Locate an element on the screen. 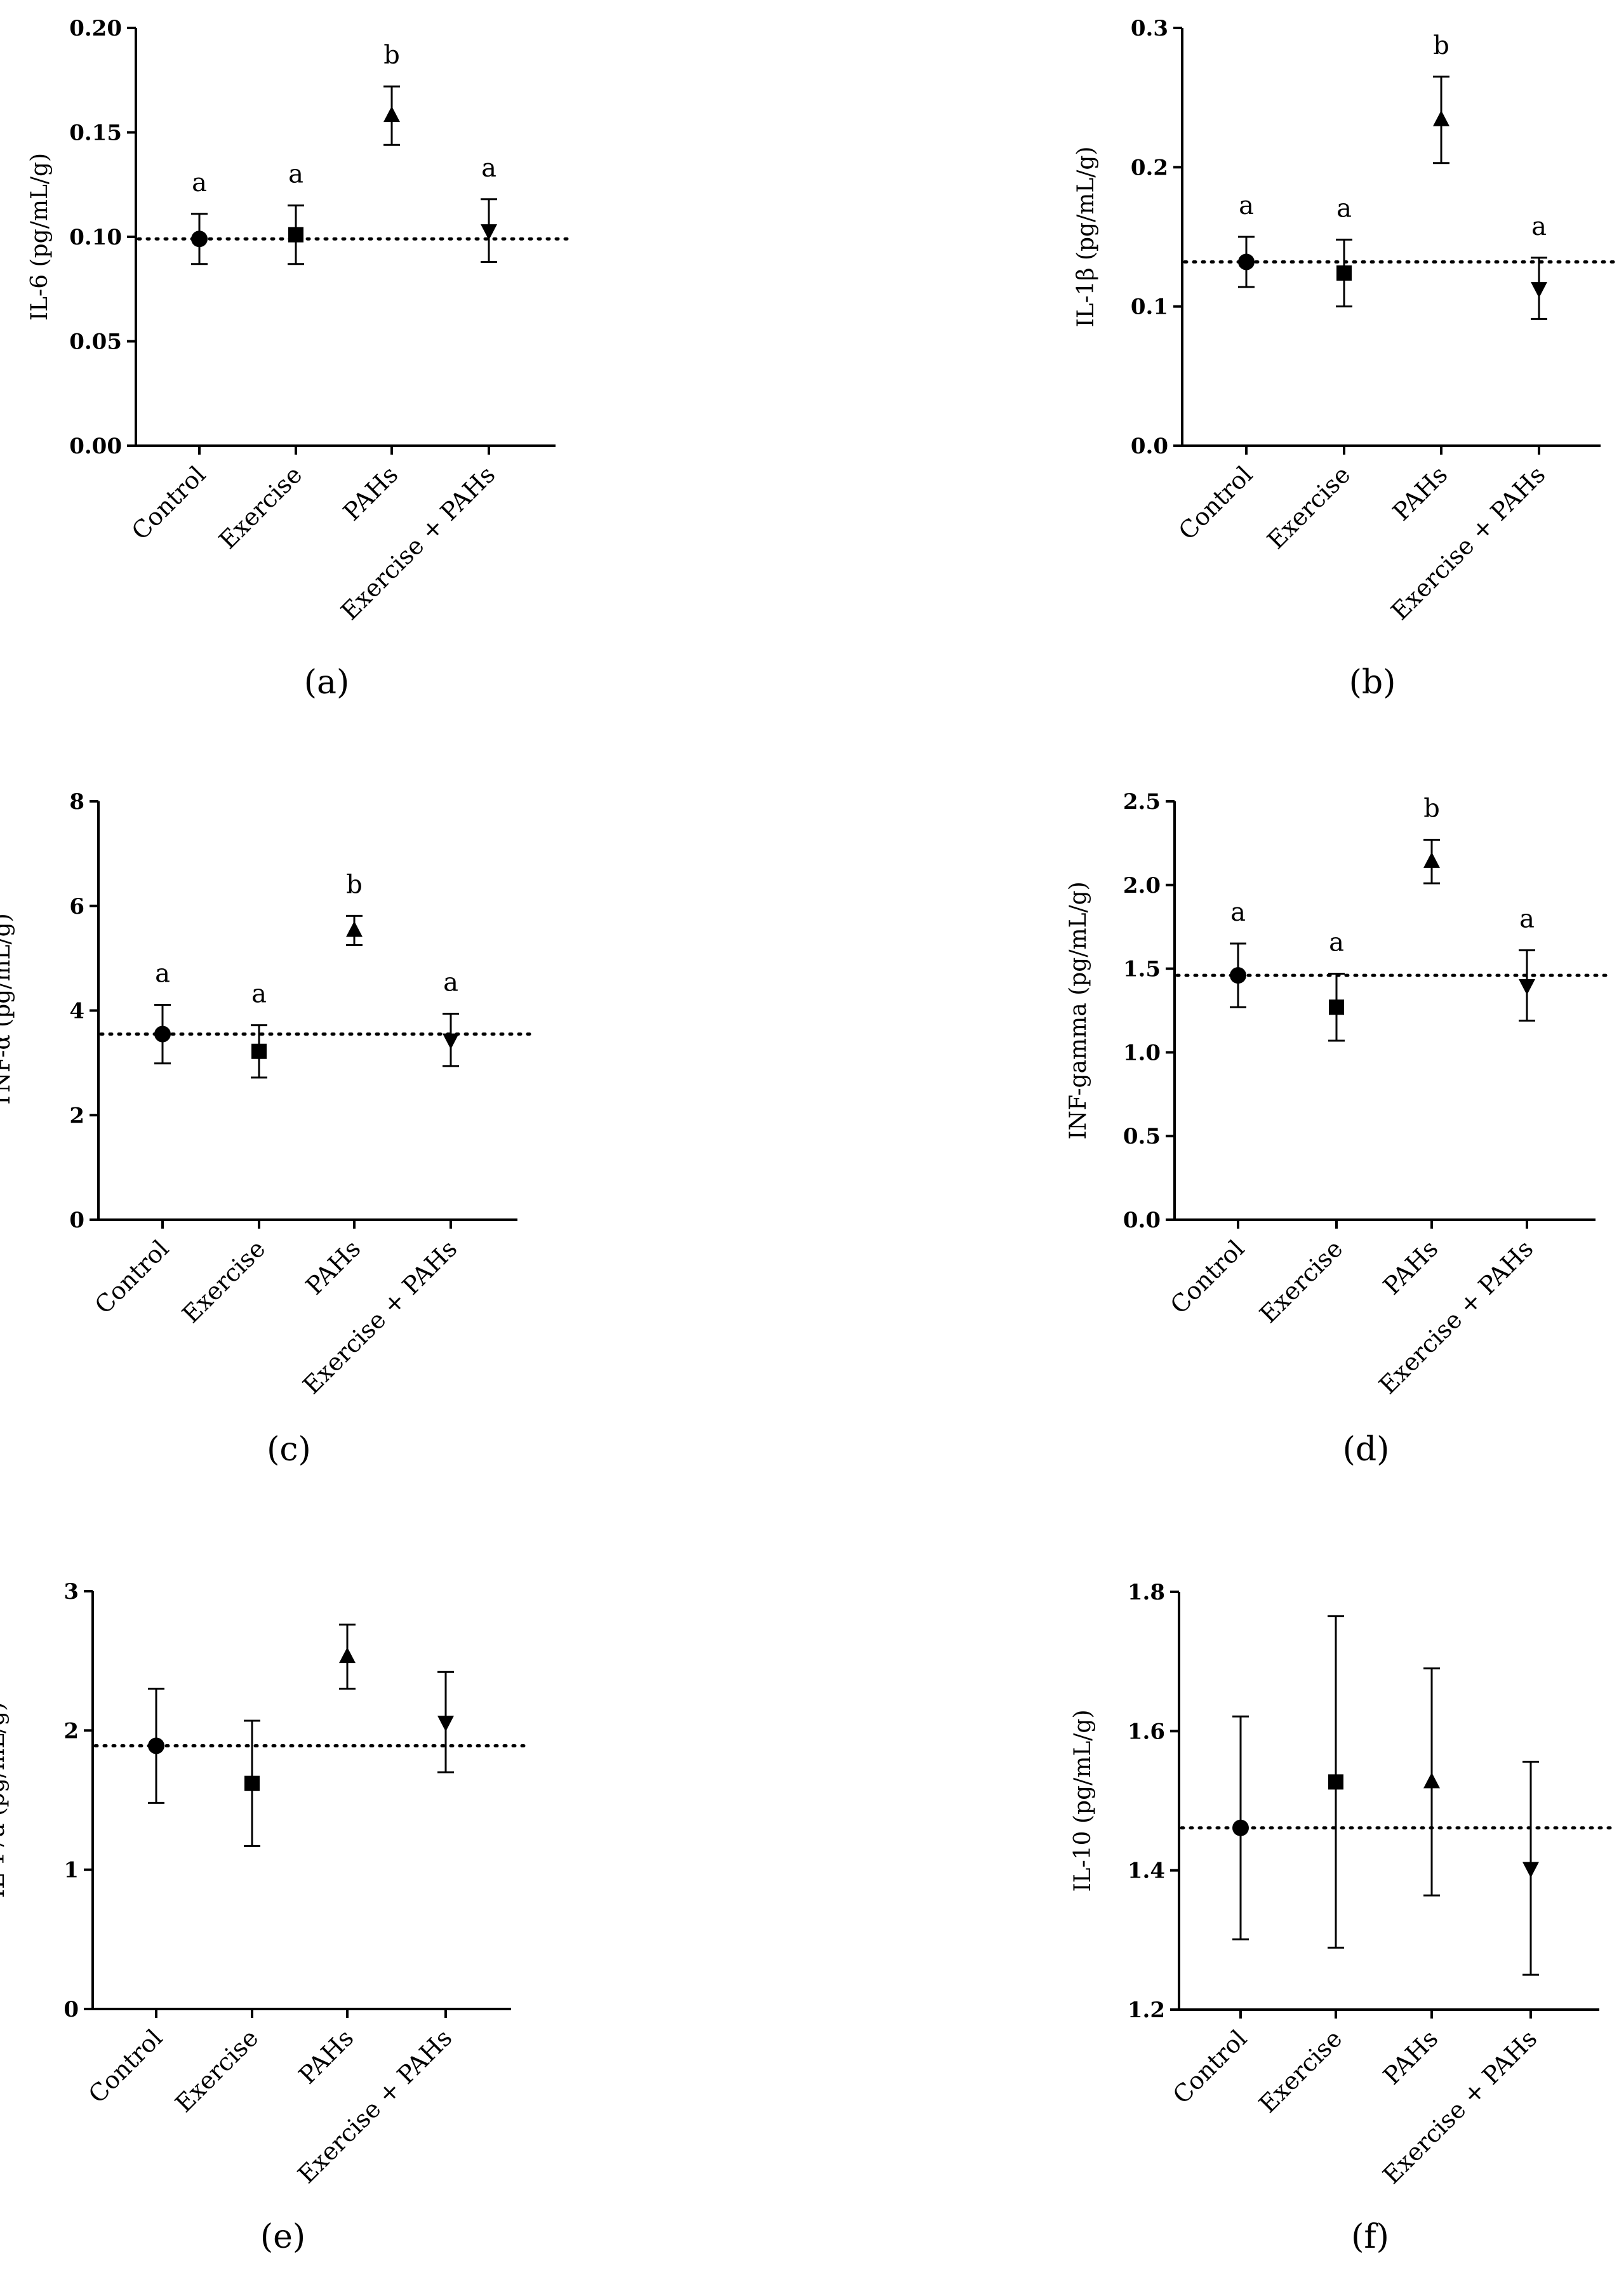 This screenshot has height=2296, width=1619. y-tick-label: 1.2 is located at coordinates (1146, 2011).